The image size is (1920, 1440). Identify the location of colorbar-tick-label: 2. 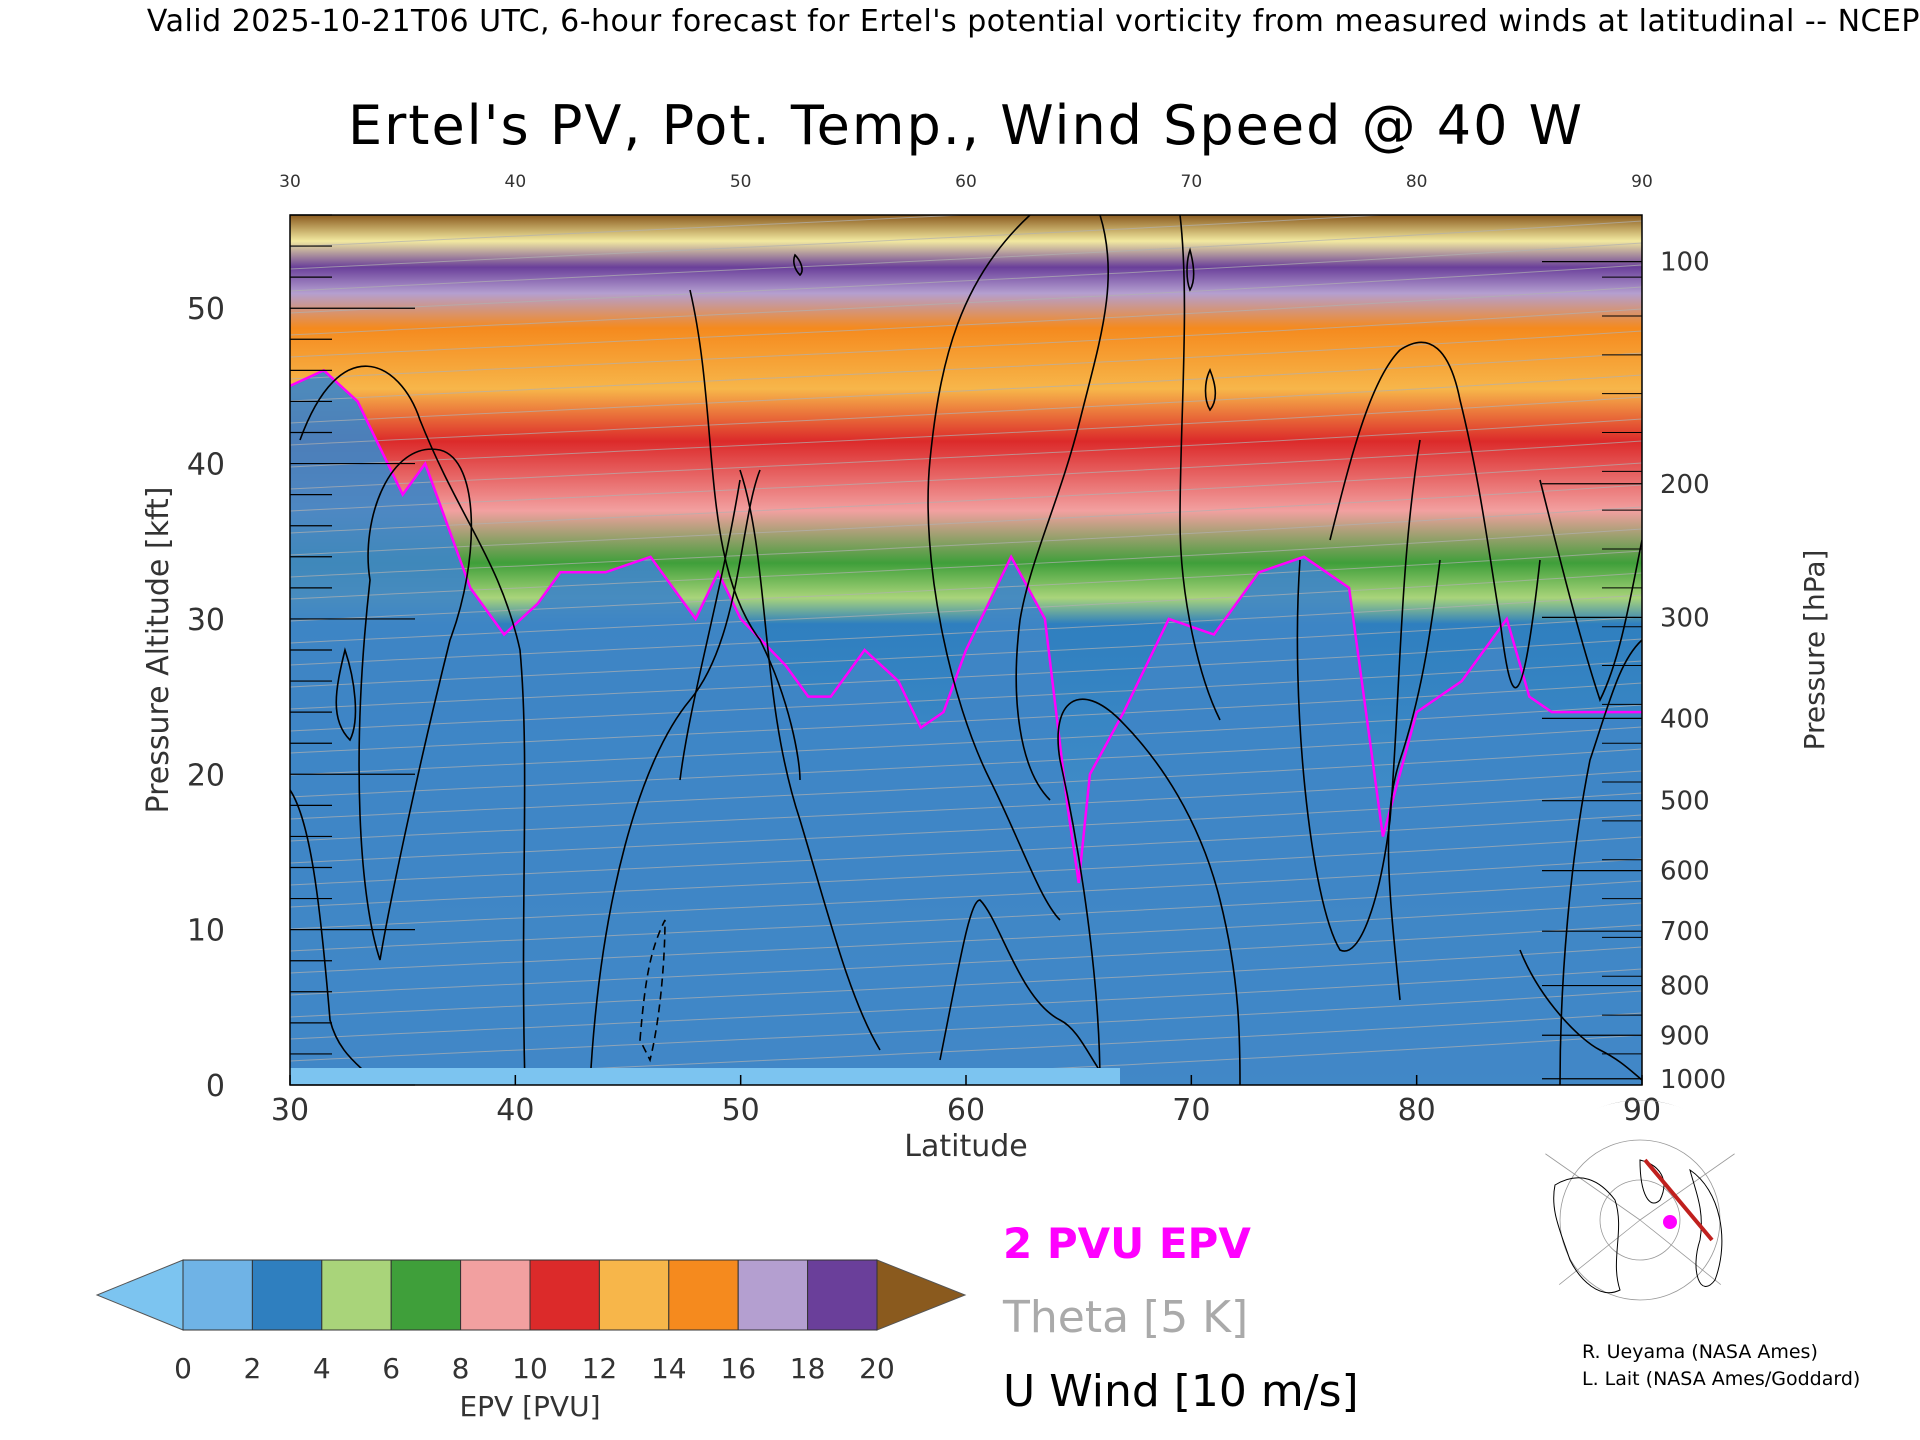
(252, 1368).